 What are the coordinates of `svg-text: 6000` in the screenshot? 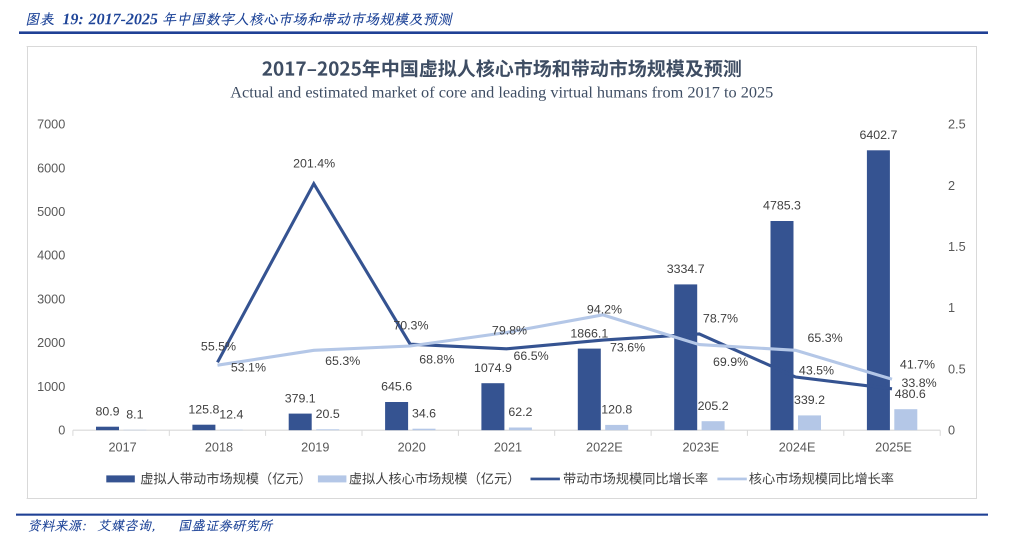 It's located at (51, 168).